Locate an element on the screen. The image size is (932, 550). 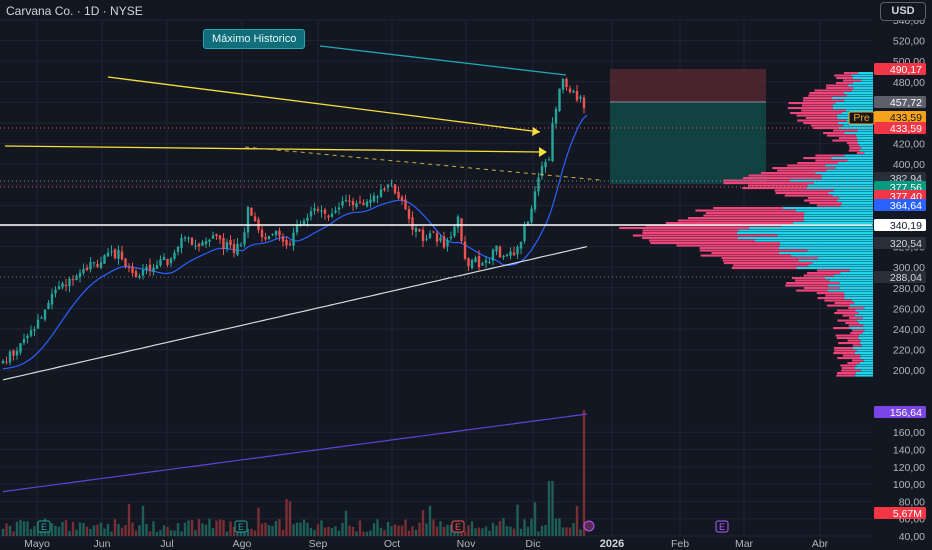
stop-loss-zone is located at coordinates (688, 85).